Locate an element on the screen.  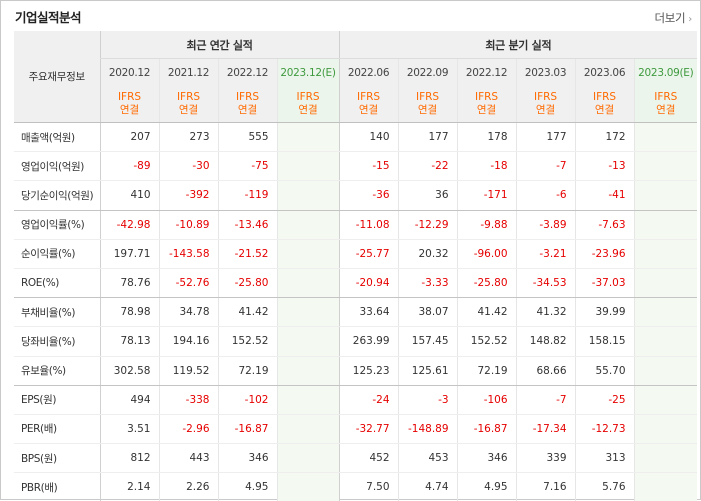
value-cell: 148.82 is located at coordinates (545, 341).